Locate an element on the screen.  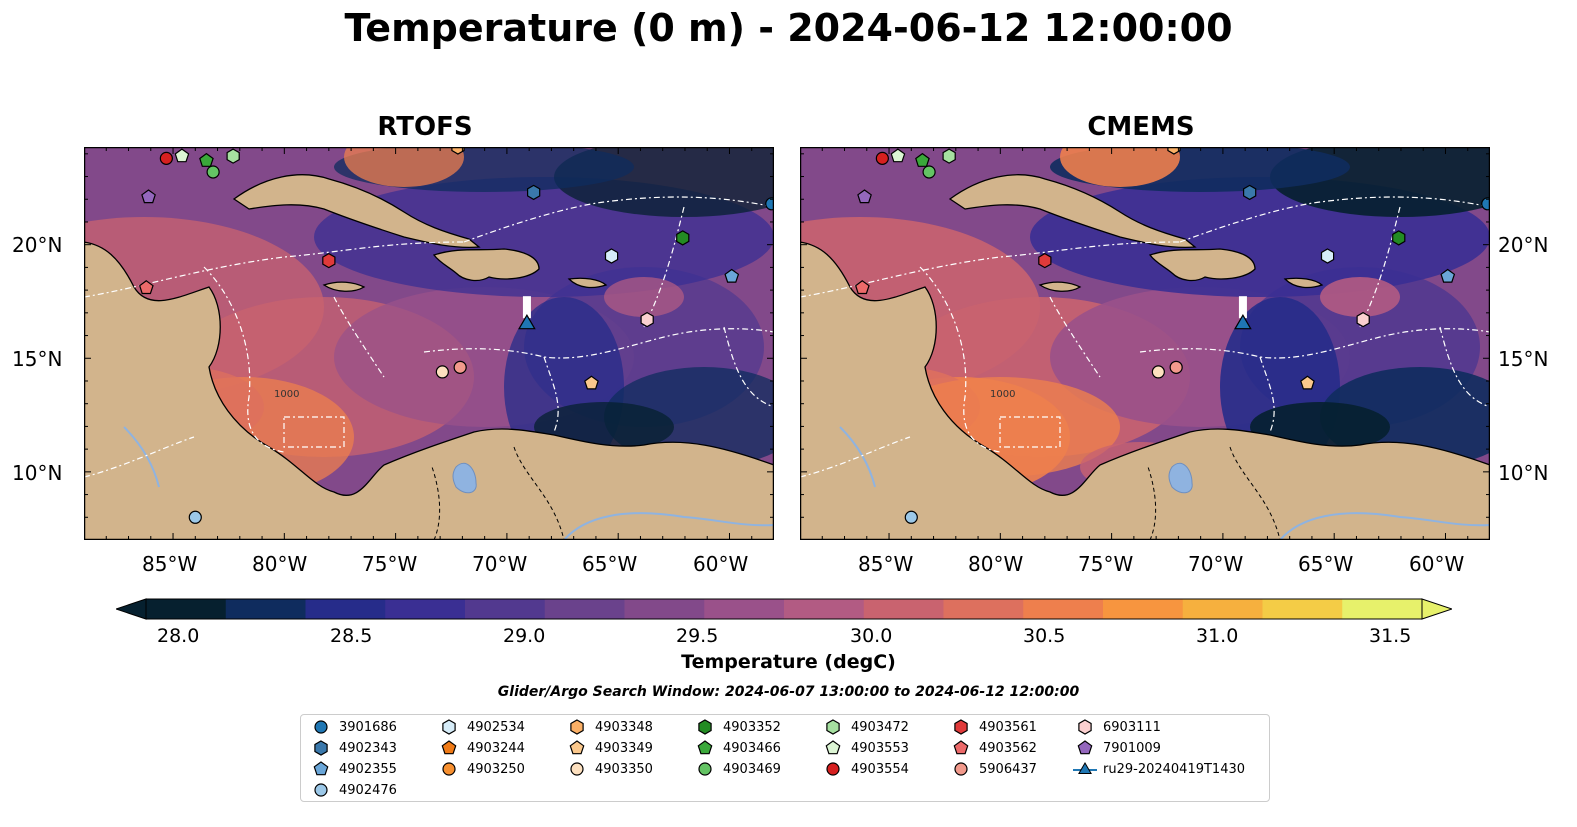
legend-label: 6903111 is located at coordinates (1132, 727).